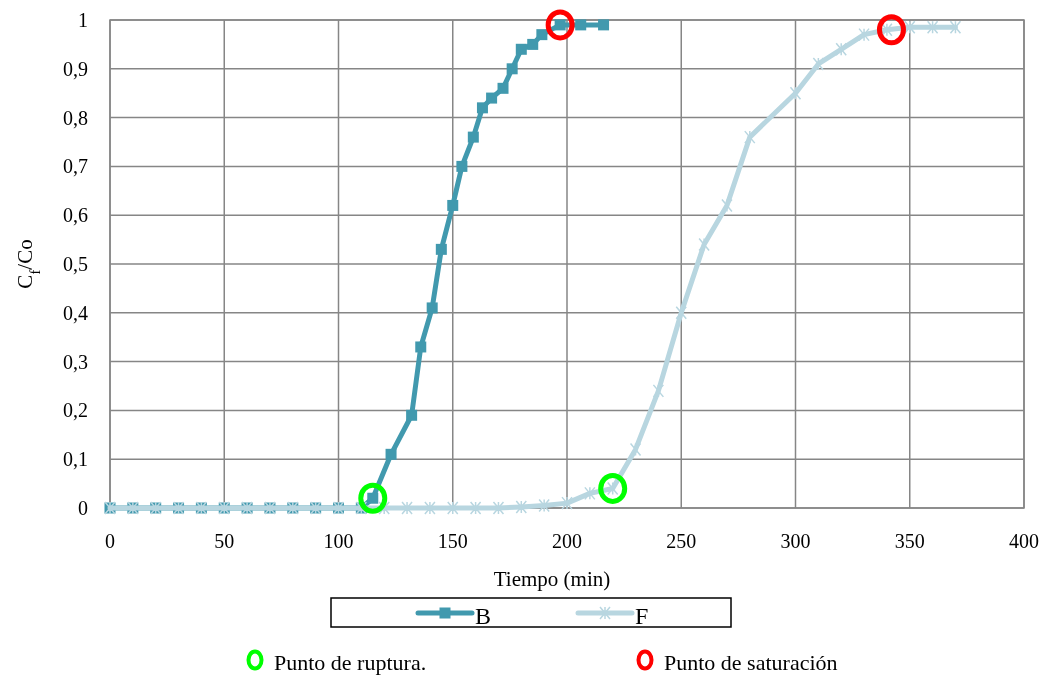  What do you see at coordinates (75, 459) in the screenshot?
I see `y-tick-label: 0,1` at bounding box center [75, 459].